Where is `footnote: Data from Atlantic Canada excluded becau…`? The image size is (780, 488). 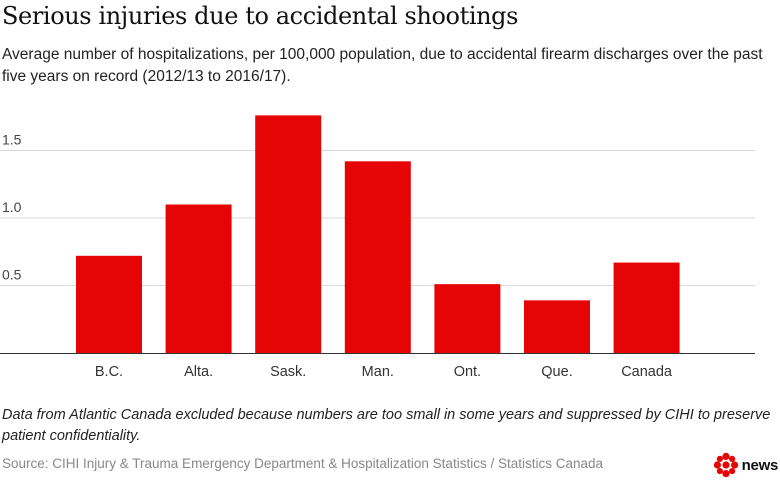 footnote: Data from Atlantic Canada excluded becau… is located at coordinates (386, 425).